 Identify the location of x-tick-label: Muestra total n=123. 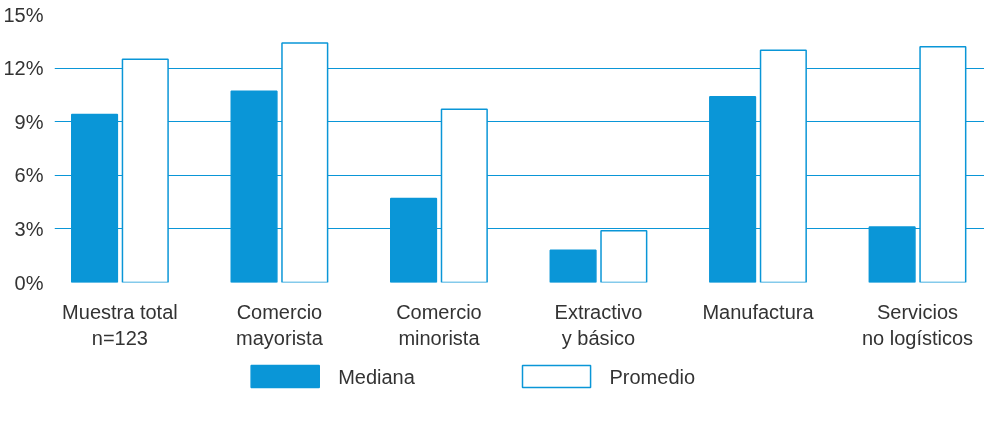
(120, 324).